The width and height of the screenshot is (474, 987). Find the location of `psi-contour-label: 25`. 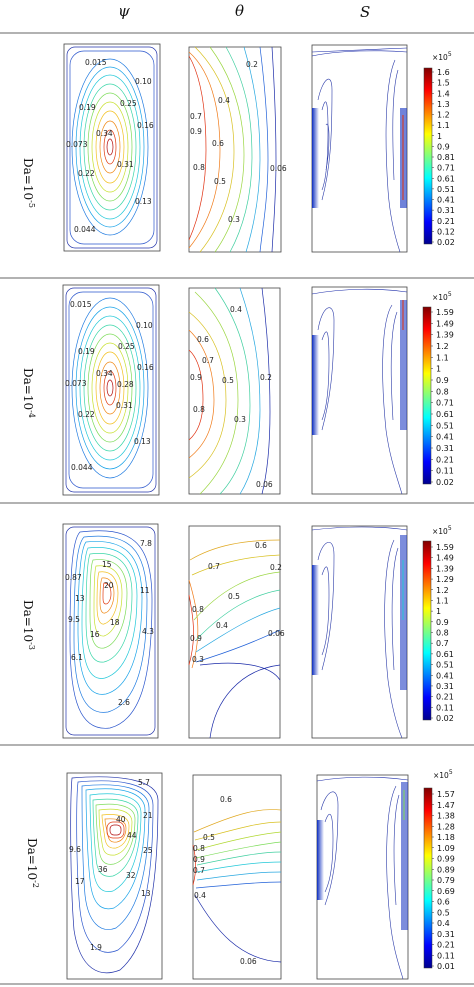

psi-contour-label: 25 is located at coordinates (148, 850).